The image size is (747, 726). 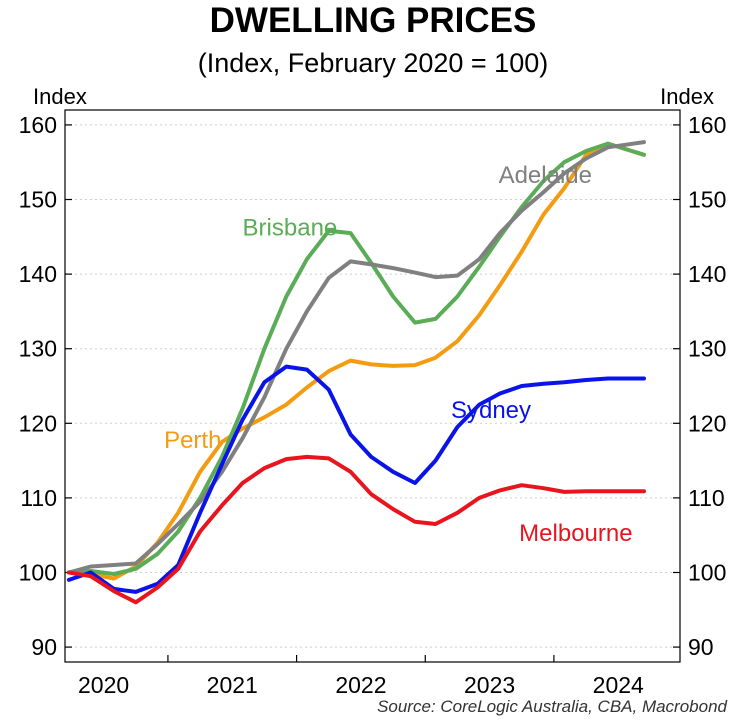 What do you see at coordinates (707, 125) in the screenshot?
I see `y-tick-label-right: 160` at bounding box center [707, 125].